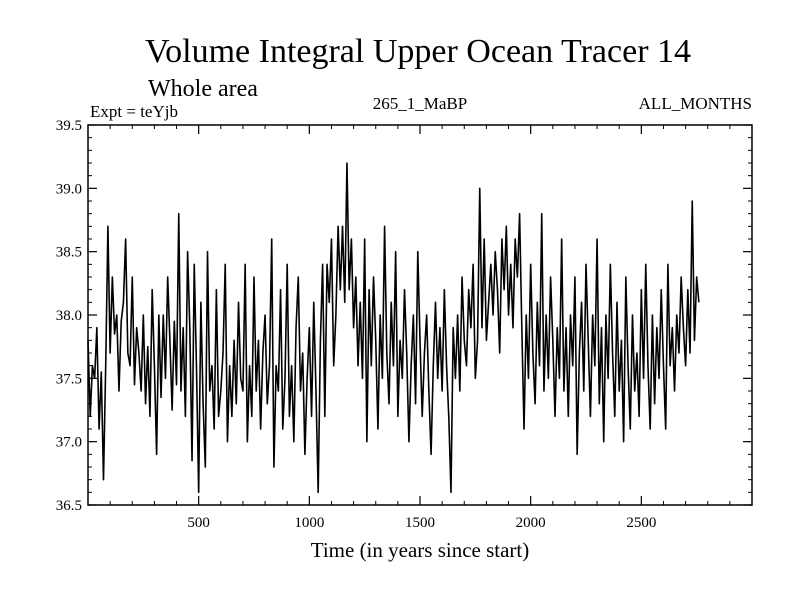 Image resolution: width=800 pixels, height=600 pixels. I want to click on chart-title: Volume Integral Upper Ocean Tracer 14, so click(418, 51).